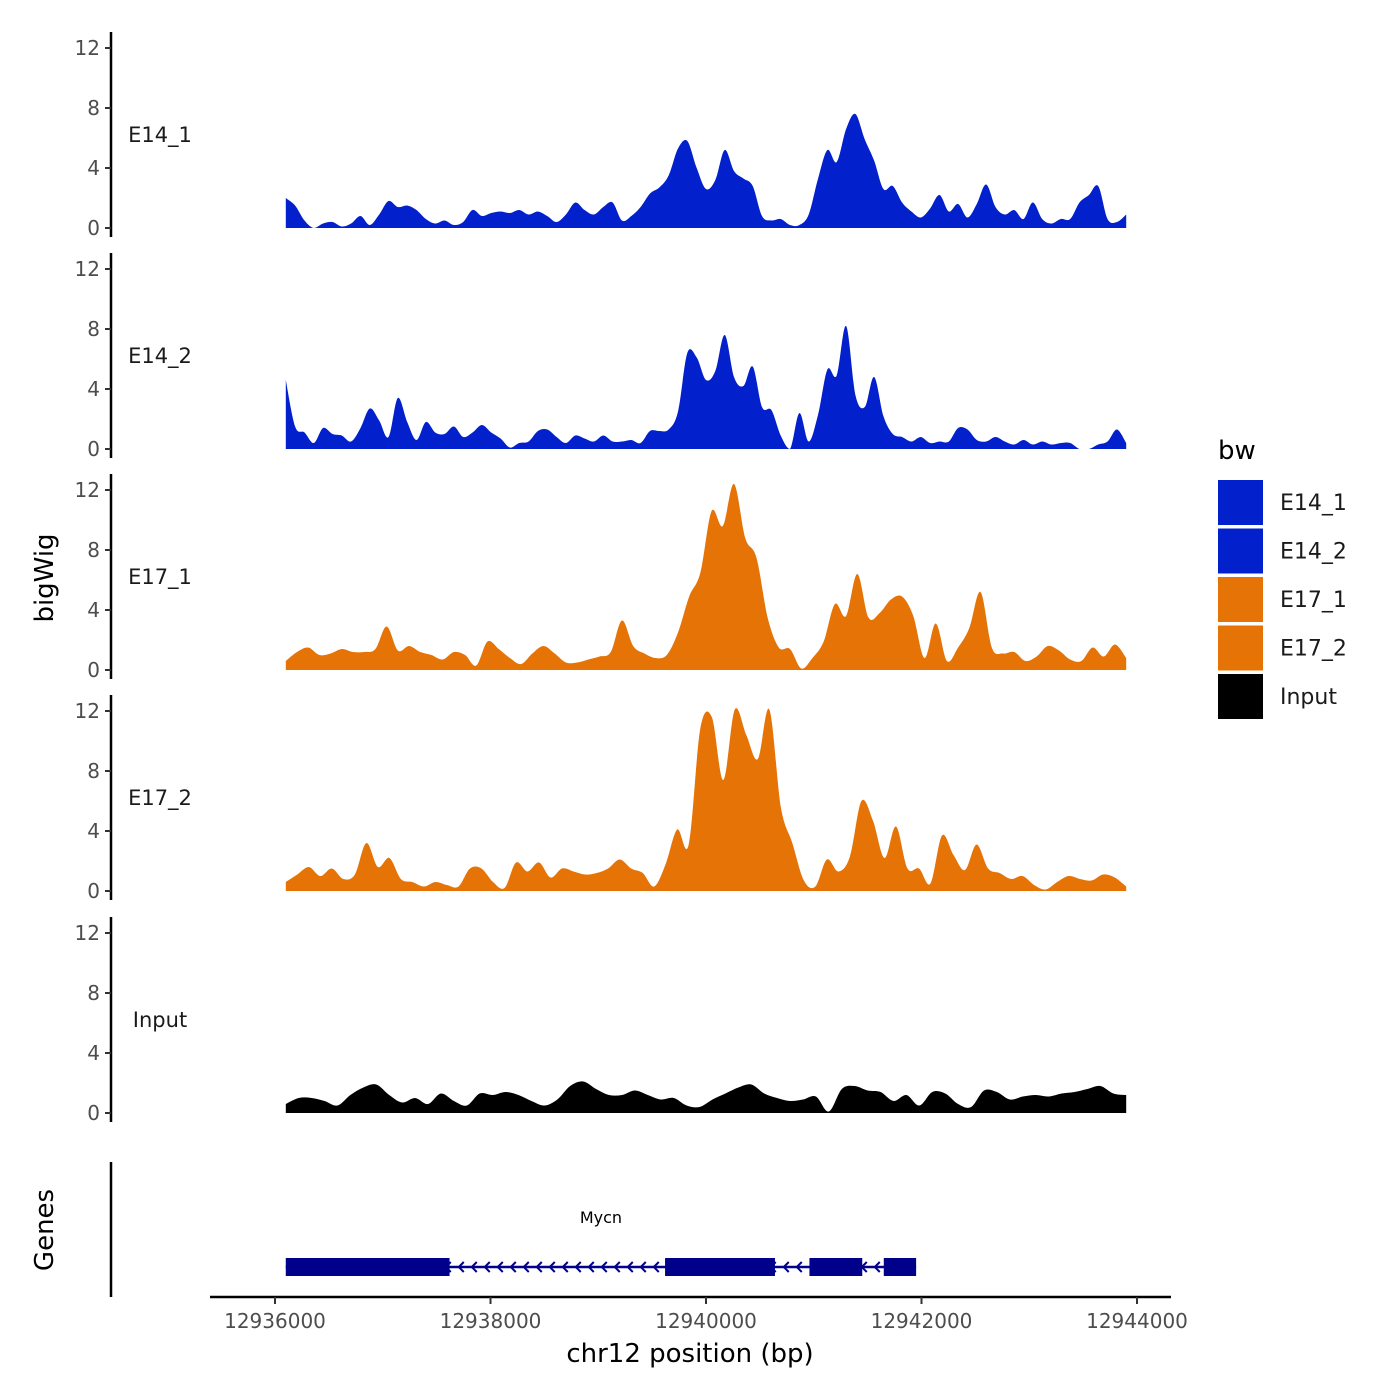  What do you see at coordinates (922, 1321) in the screenshot?
I see `x-tick-label: 12942000` at bounding box center [922, 1321].